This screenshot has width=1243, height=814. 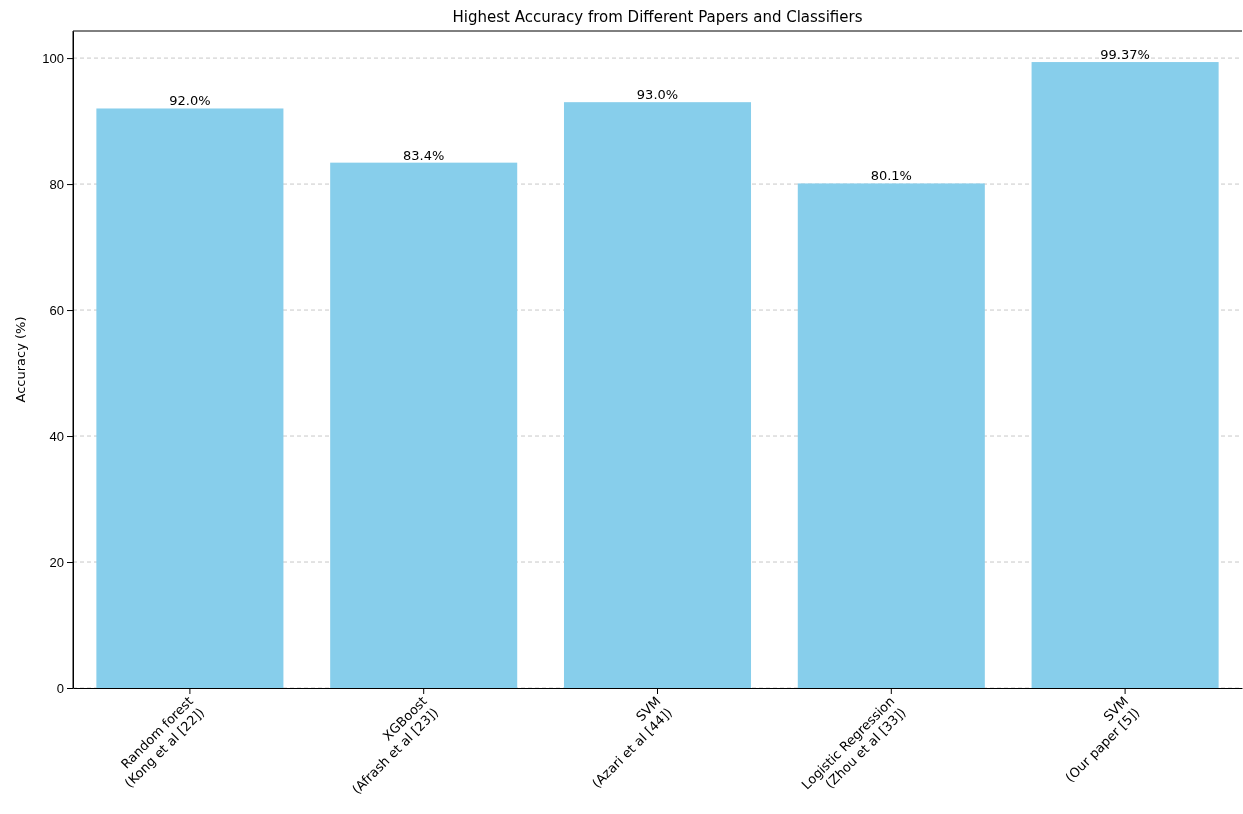 I want to click on y-tick-label: 20, so click(x=56, y=562).